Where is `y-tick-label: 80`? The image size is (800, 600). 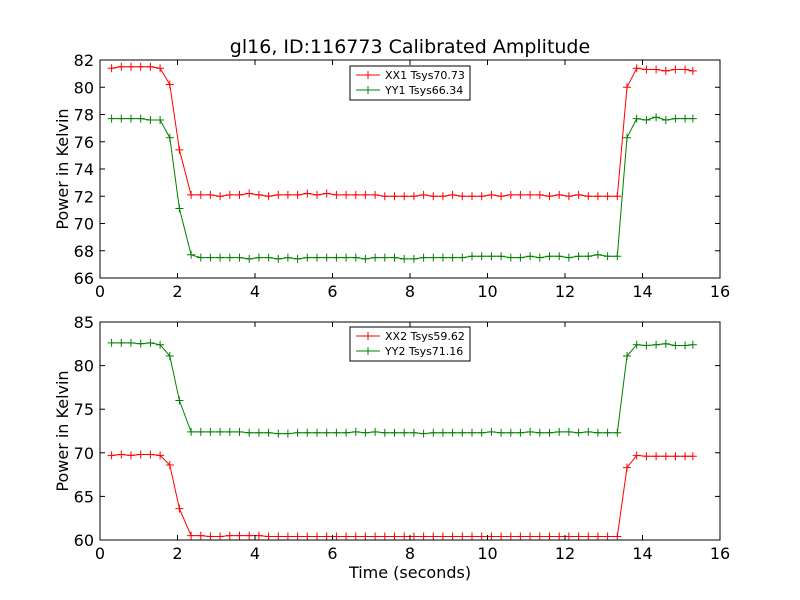 y-tick-label: 80 is located at coordinates (84, 87).